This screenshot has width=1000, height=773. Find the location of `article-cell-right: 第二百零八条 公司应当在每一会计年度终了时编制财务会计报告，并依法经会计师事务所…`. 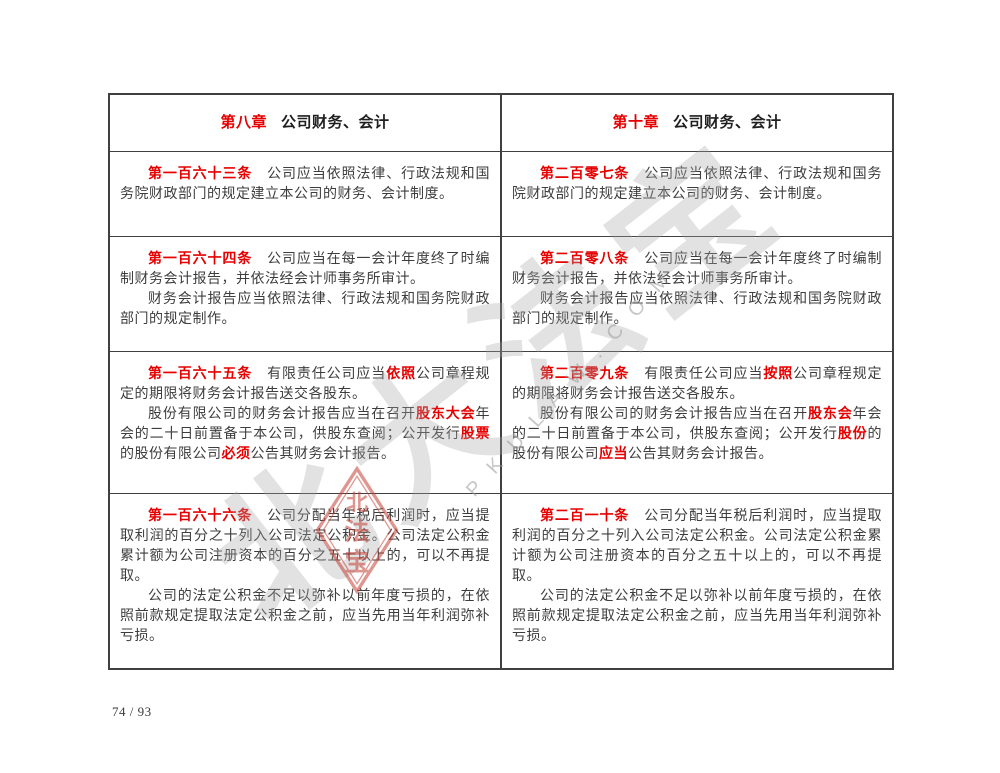

article-cell-right: 第二百零八条 公司应当在每一会计年度终了时编制财务会计报告，并依法经会计师事务所… is located at coordinates (697, 293).